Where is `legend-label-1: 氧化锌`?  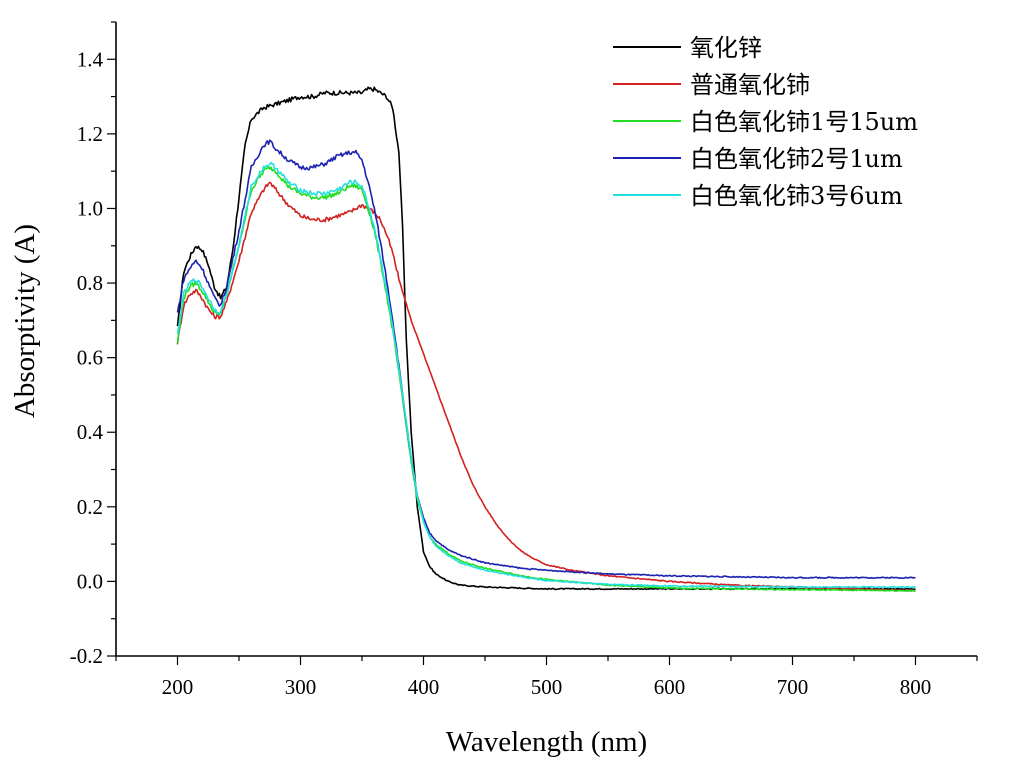
legend-label-1: 氧化锌 is located at coordinates (726, 48).